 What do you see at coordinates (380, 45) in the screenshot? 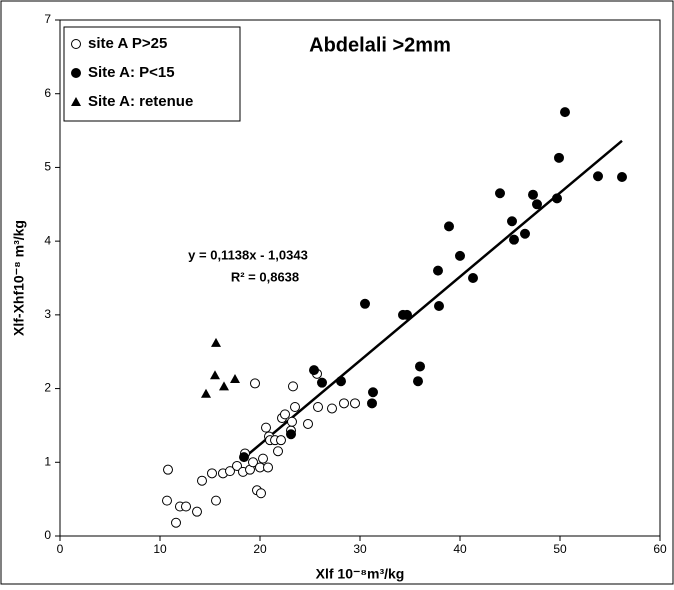
I see `chart-title: Abdelali >2mm` at bounding box center [380, 45].